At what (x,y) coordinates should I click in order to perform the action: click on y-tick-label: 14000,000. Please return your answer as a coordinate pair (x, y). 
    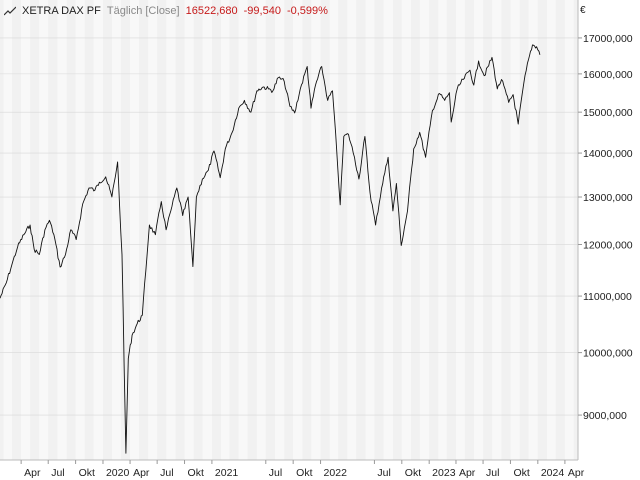
    Looking at the image, I should click on (608, 154).